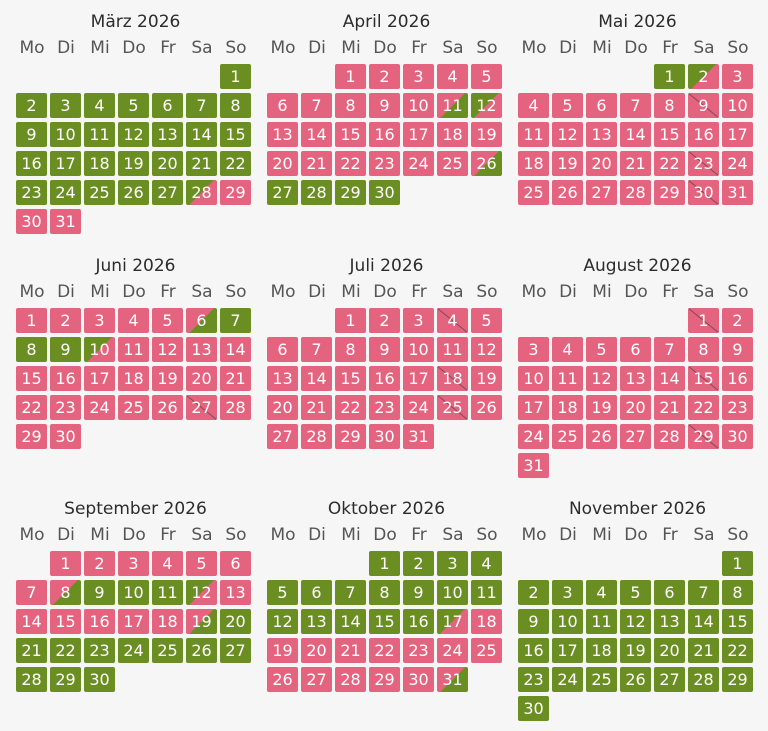 The image size is (768, 731). What do you see at coordinates (452, 621) in the screenshot?
I see `day-17-free-then-booked: 17` at bounding box center [452, 621].